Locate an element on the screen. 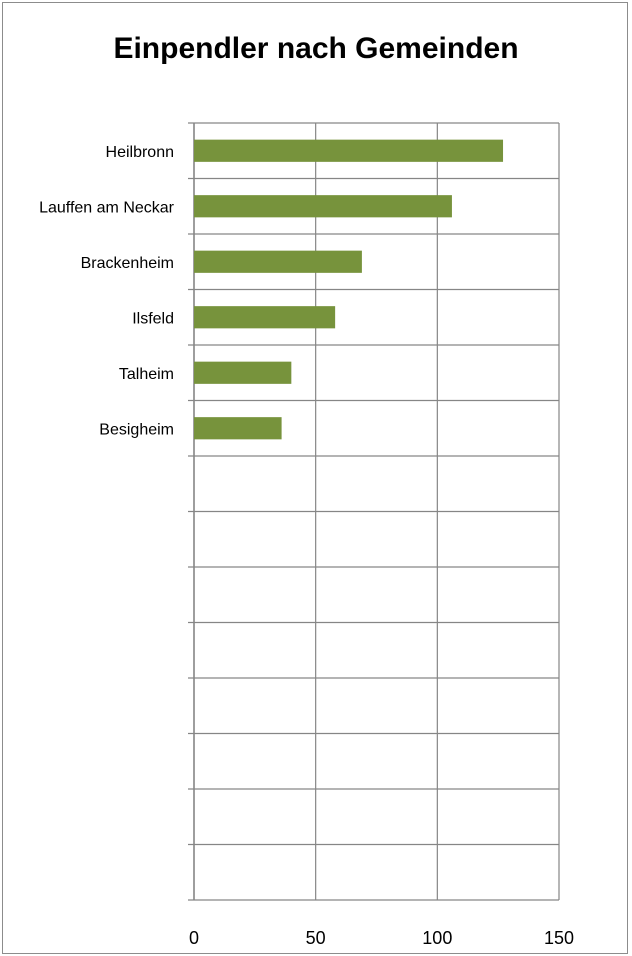 The height and width of the screenshot is (956, 632). chart-title: Einpendler nach Gemeinden is located at coordinates (316, 48).